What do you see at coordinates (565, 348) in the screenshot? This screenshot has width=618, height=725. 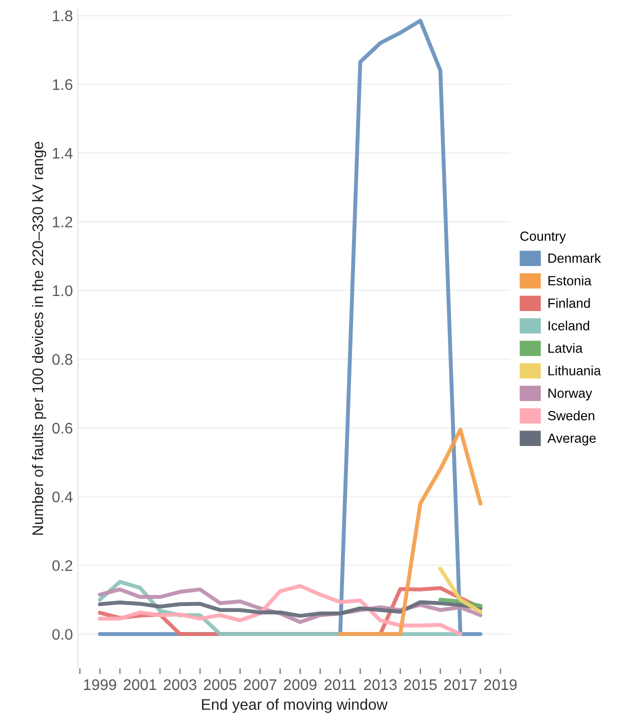 I see `legend-label: Latvia` at bounding box center [565, 348].